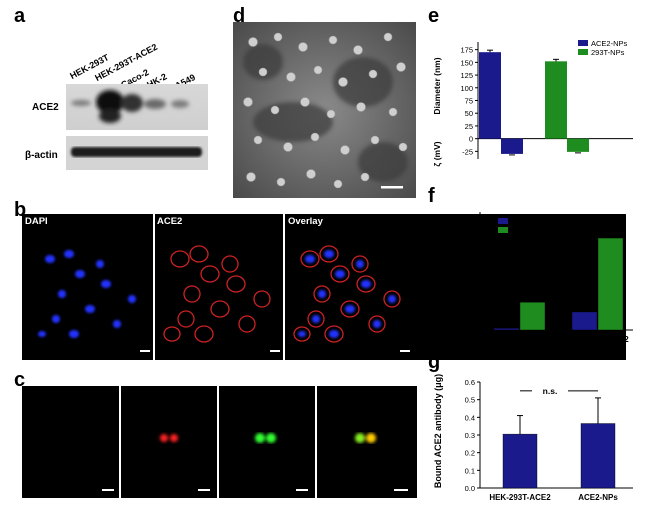 The height and width of the screenshot is (508, 650). What do you see at coordinates (466, 75) in the screenshot?
I see `y-tick-label: 125` at bounding box center [466, 75].